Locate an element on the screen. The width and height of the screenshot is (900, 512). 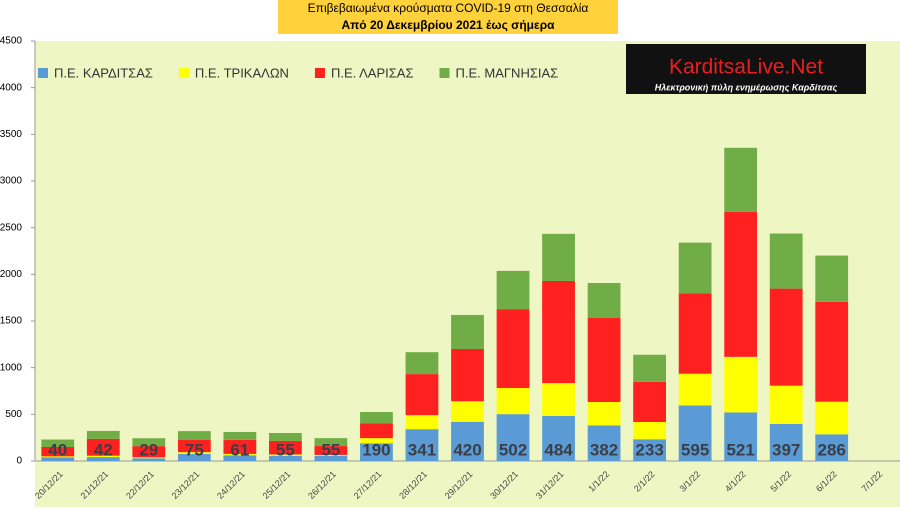
data-label: 190 is located at coordinates (376, 449).